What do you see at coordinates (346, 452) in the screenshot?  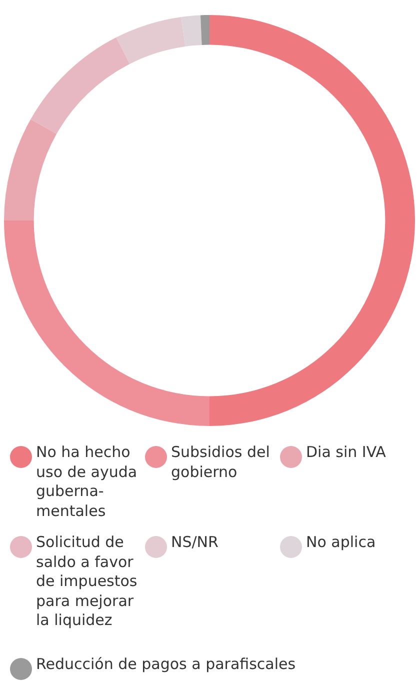 I see `legend-label: Dia sin IVA` at bounding box center [346, 452].